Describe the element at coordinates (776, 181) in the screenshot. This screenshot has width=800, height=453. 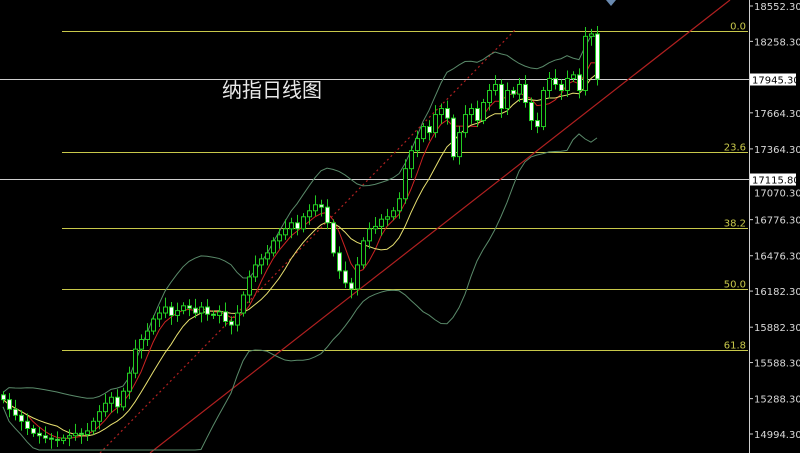
I see `price-marker-label: 17115.80` at that location.